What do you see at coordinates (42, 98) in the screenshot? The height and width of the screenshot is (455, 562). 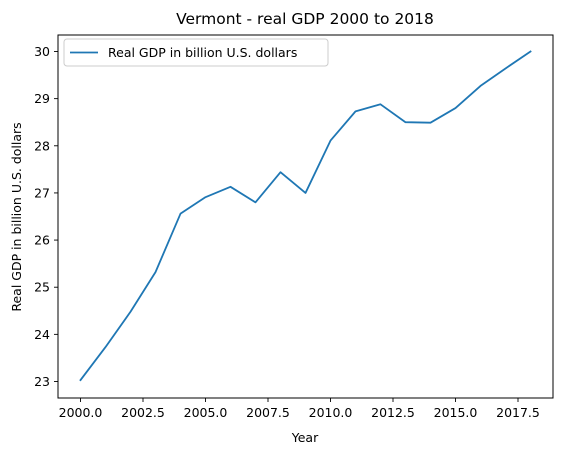 I see `y-tick-label: 29` at bounding box center [42, 98].